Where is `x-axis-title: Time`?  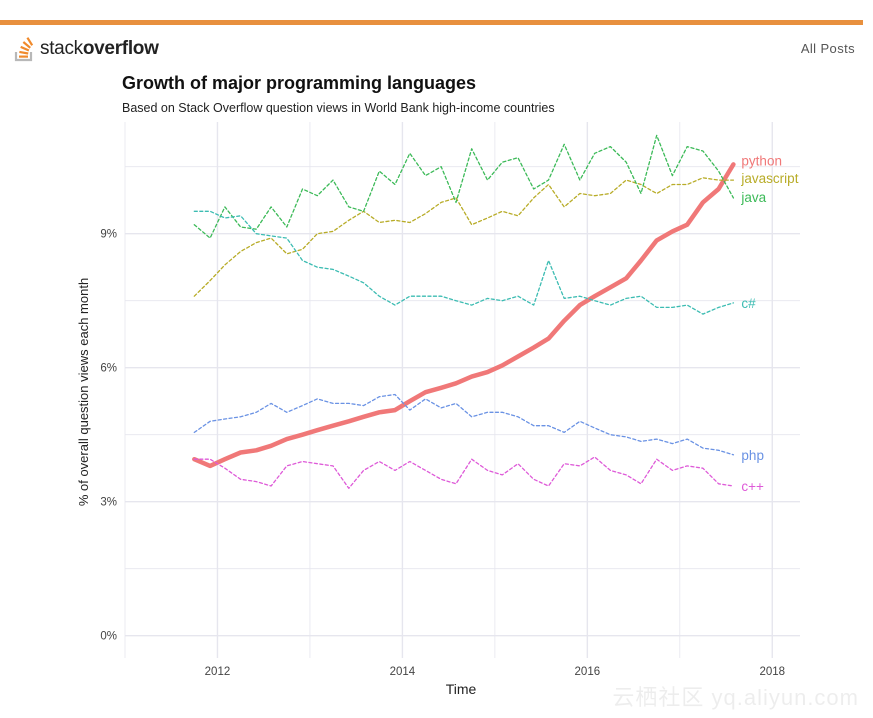 x-axis-title: Time is located at coordinates (461, 689).